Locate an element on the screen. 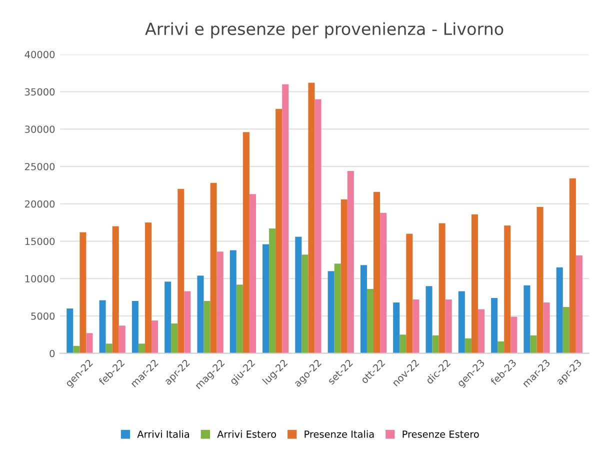  legend-label: Presenze Estero is located at coordinates (440, 434).